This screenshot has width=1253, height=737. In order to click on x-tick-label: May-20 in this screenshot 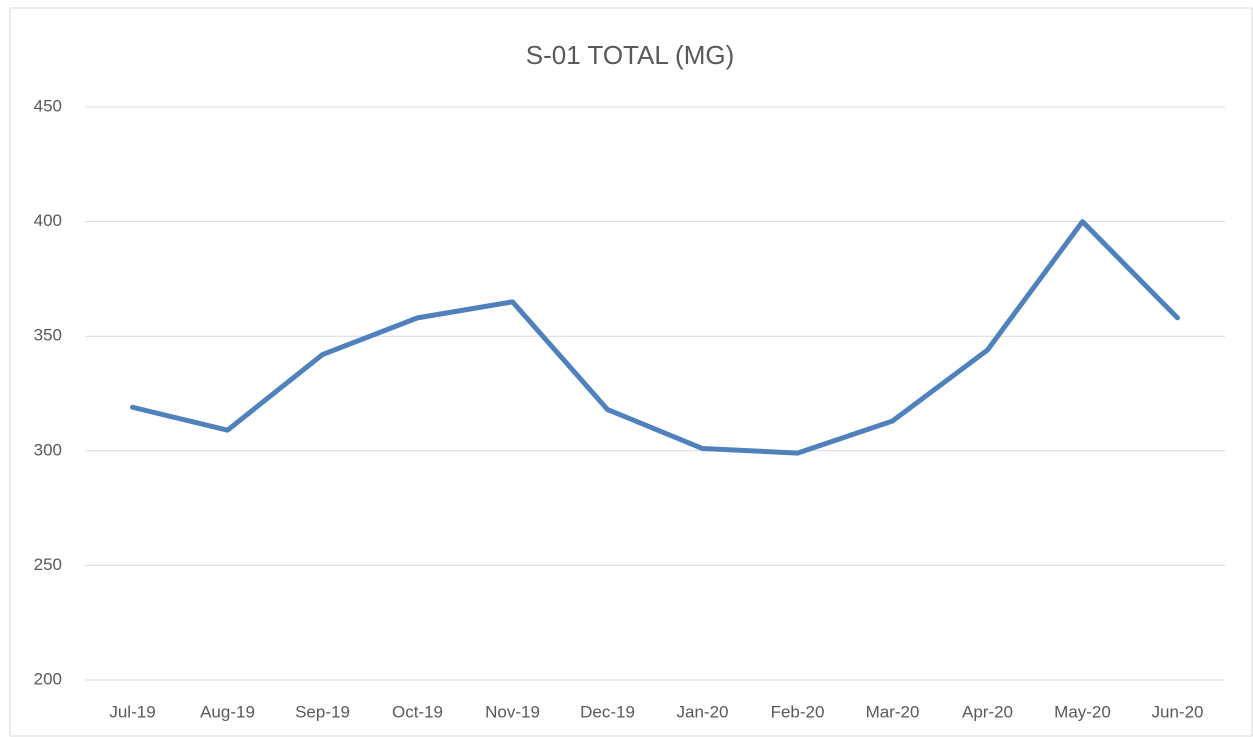, I will do `click(1082, 711)`.